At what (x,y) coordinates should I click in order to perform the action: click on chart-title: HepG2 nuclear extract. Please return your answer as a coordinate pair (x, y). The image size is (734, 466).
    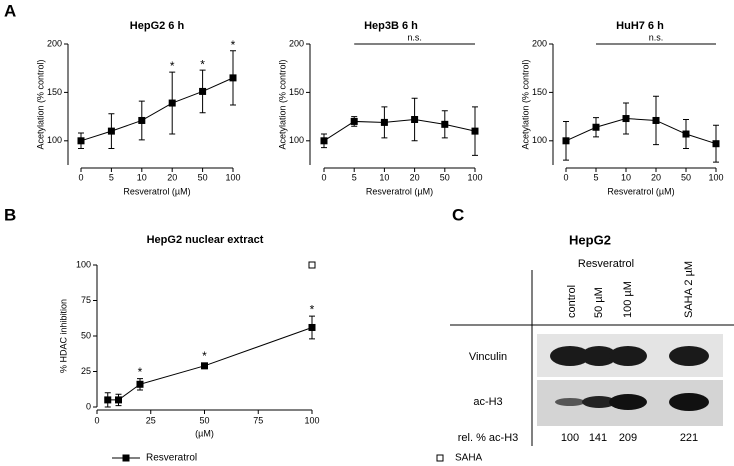
    Looking at the image, I should click on (205, 240).